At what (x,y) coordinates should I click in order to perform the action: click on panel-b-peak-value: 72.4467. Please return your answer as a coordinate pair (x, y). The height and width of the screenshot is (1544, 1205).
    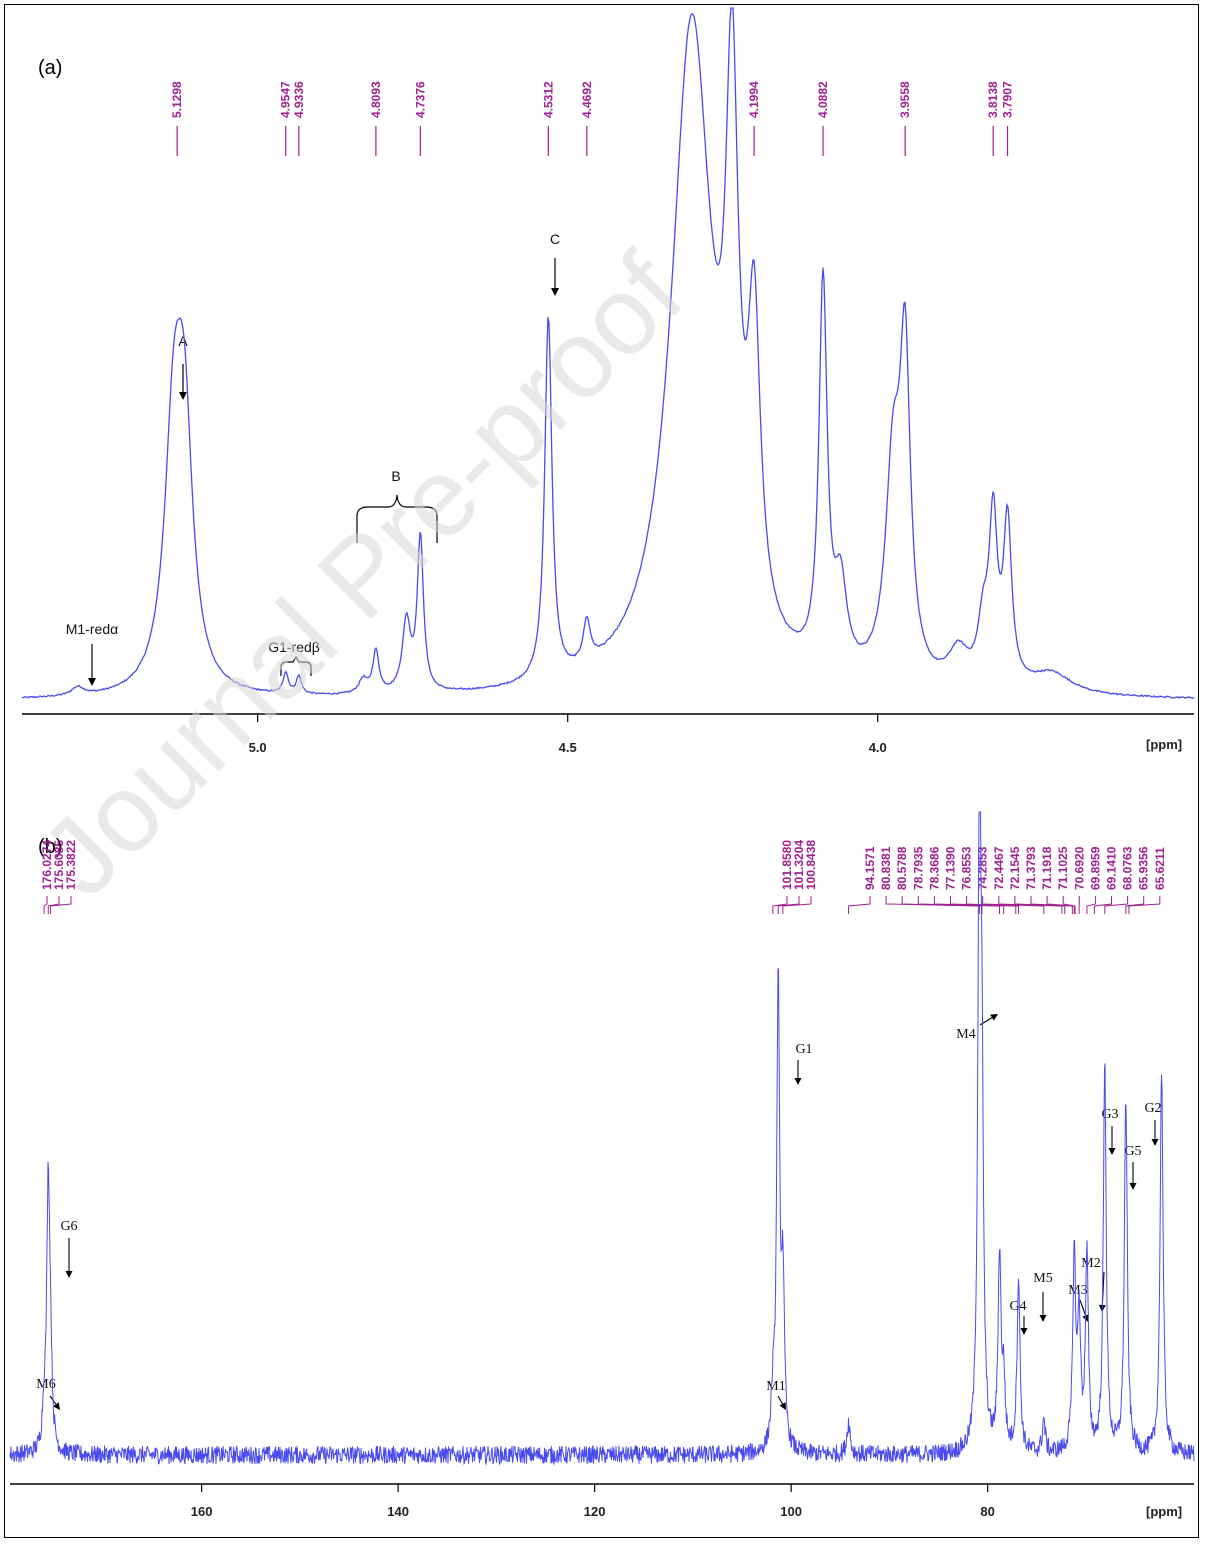
    Looking at the image, I should click on (999, 868).